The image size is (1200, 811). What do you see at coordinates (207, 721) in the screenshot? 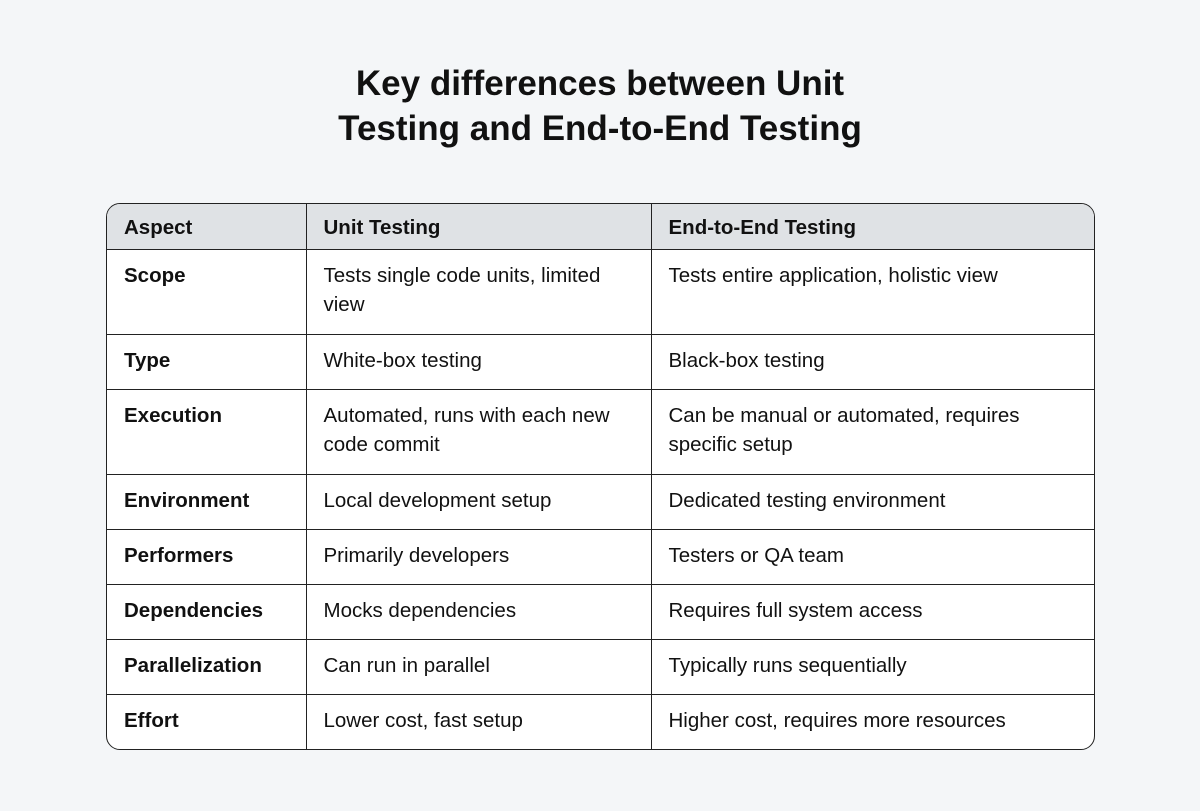
I see `aspect-cell: Effort` at bounding box center [207, 721].